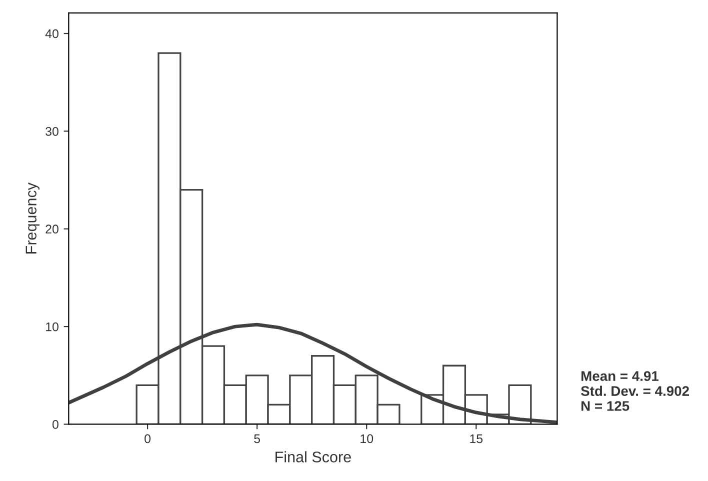 The image size is (708, 481). I want to click on x-tick-label: 15, so click(476, 439).